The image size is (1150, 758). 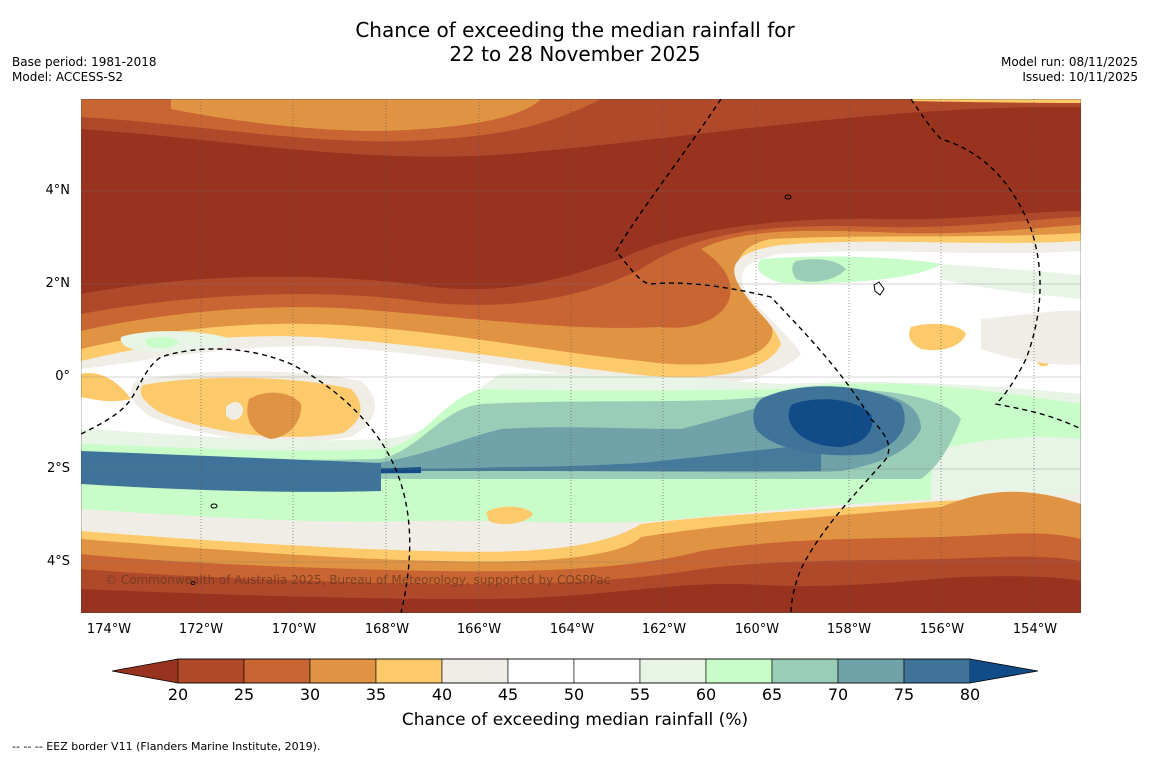 What do you see at coordinates (1035, 629) in the screenshot?
I see `lon-label-154w: 154°W` at bounding box center [1035, 629].